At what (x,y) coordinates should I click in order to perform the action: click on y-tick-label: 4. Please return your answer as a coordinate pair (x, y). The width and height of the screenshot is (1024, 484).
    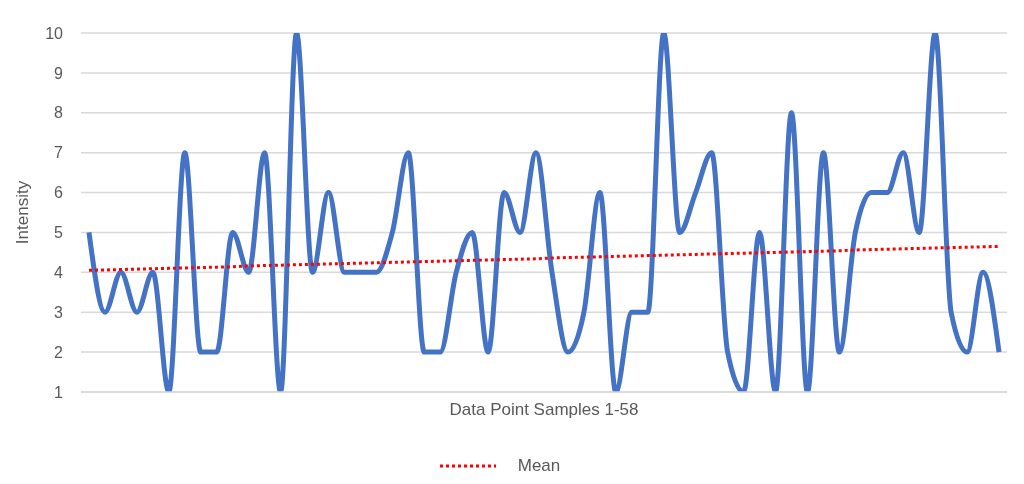
    Looking at the image, I should click on (59, 273).